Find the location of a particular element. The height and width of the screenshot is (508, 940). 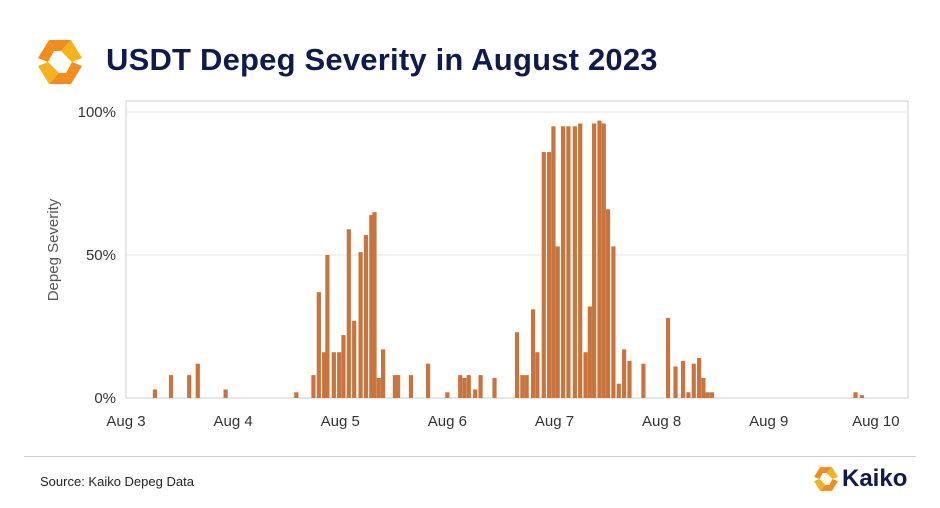

y-axis-title: Depeg Severity is located at coordinates (53, 249).